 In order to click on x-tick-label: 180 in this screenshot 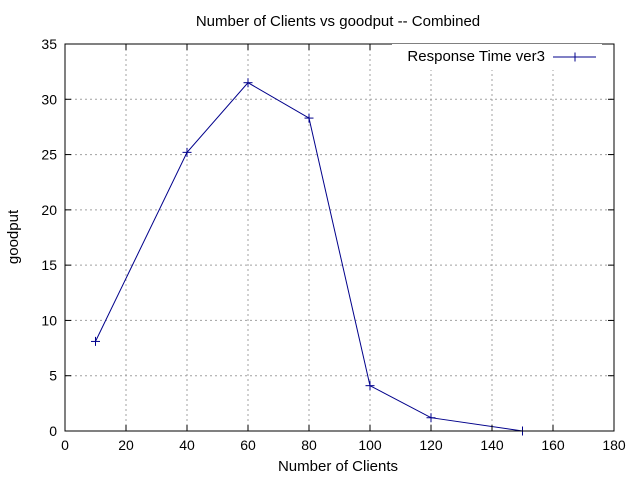, I will do `click(614, 445)`.